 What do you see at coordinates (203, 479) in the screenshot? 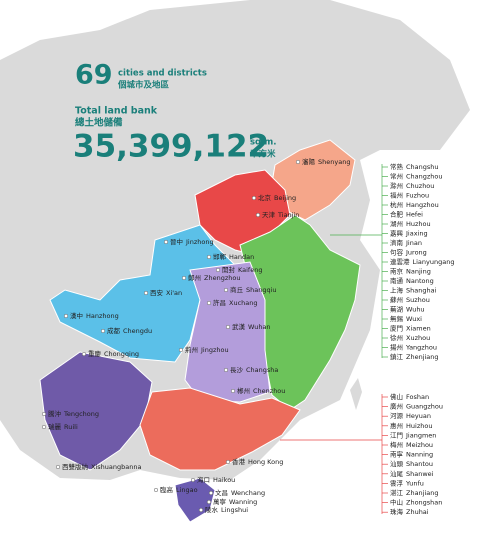
I see `label-cn: 海口` at bounding box center [203, 479].